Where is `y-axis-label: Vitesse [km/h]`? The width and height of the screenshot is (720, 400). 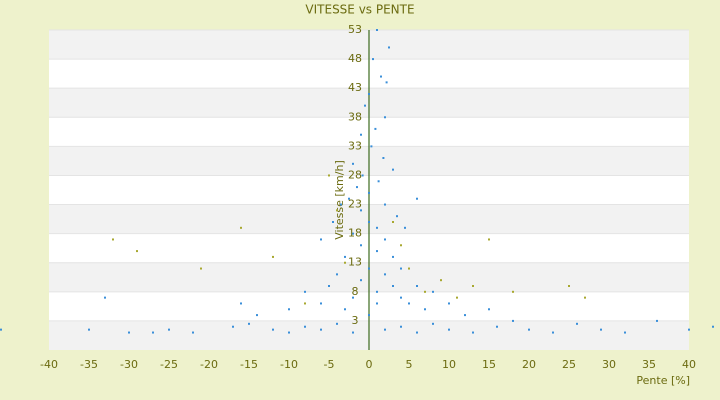 y-axis-label: Vitesse [km/h] is located at coordinates (339, 200).